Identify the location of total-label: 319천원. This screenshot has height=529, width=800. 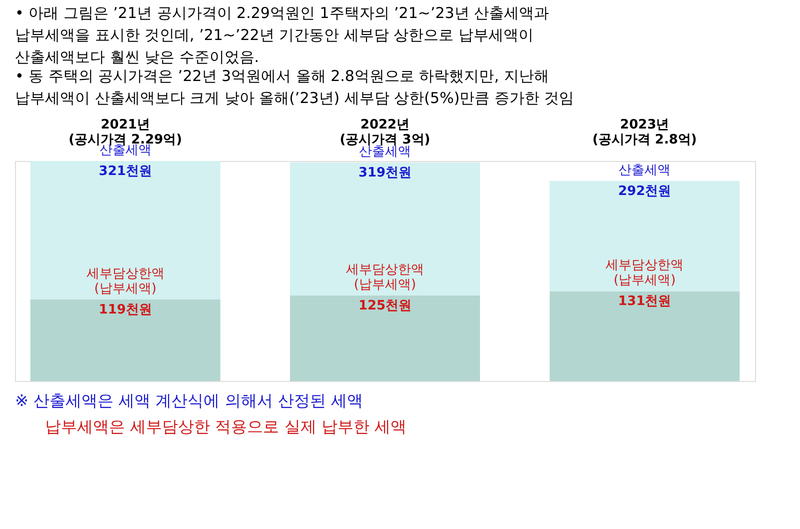
(385, 172).